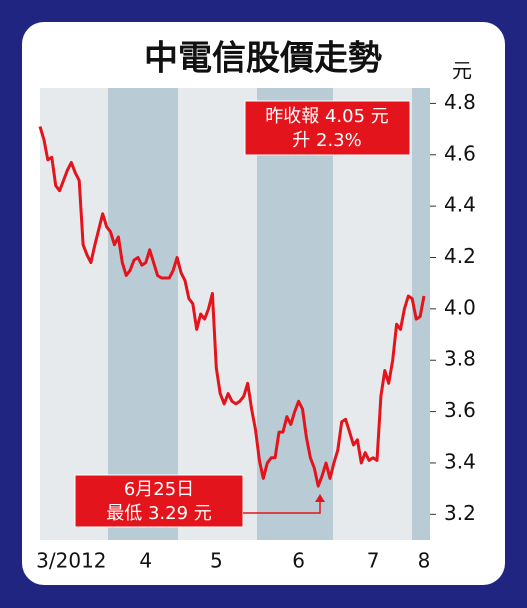  Describe the element at coordinates (327, 116) in the screenshot. I see `annotation-text: 昨收報 4.05 元` at that location.